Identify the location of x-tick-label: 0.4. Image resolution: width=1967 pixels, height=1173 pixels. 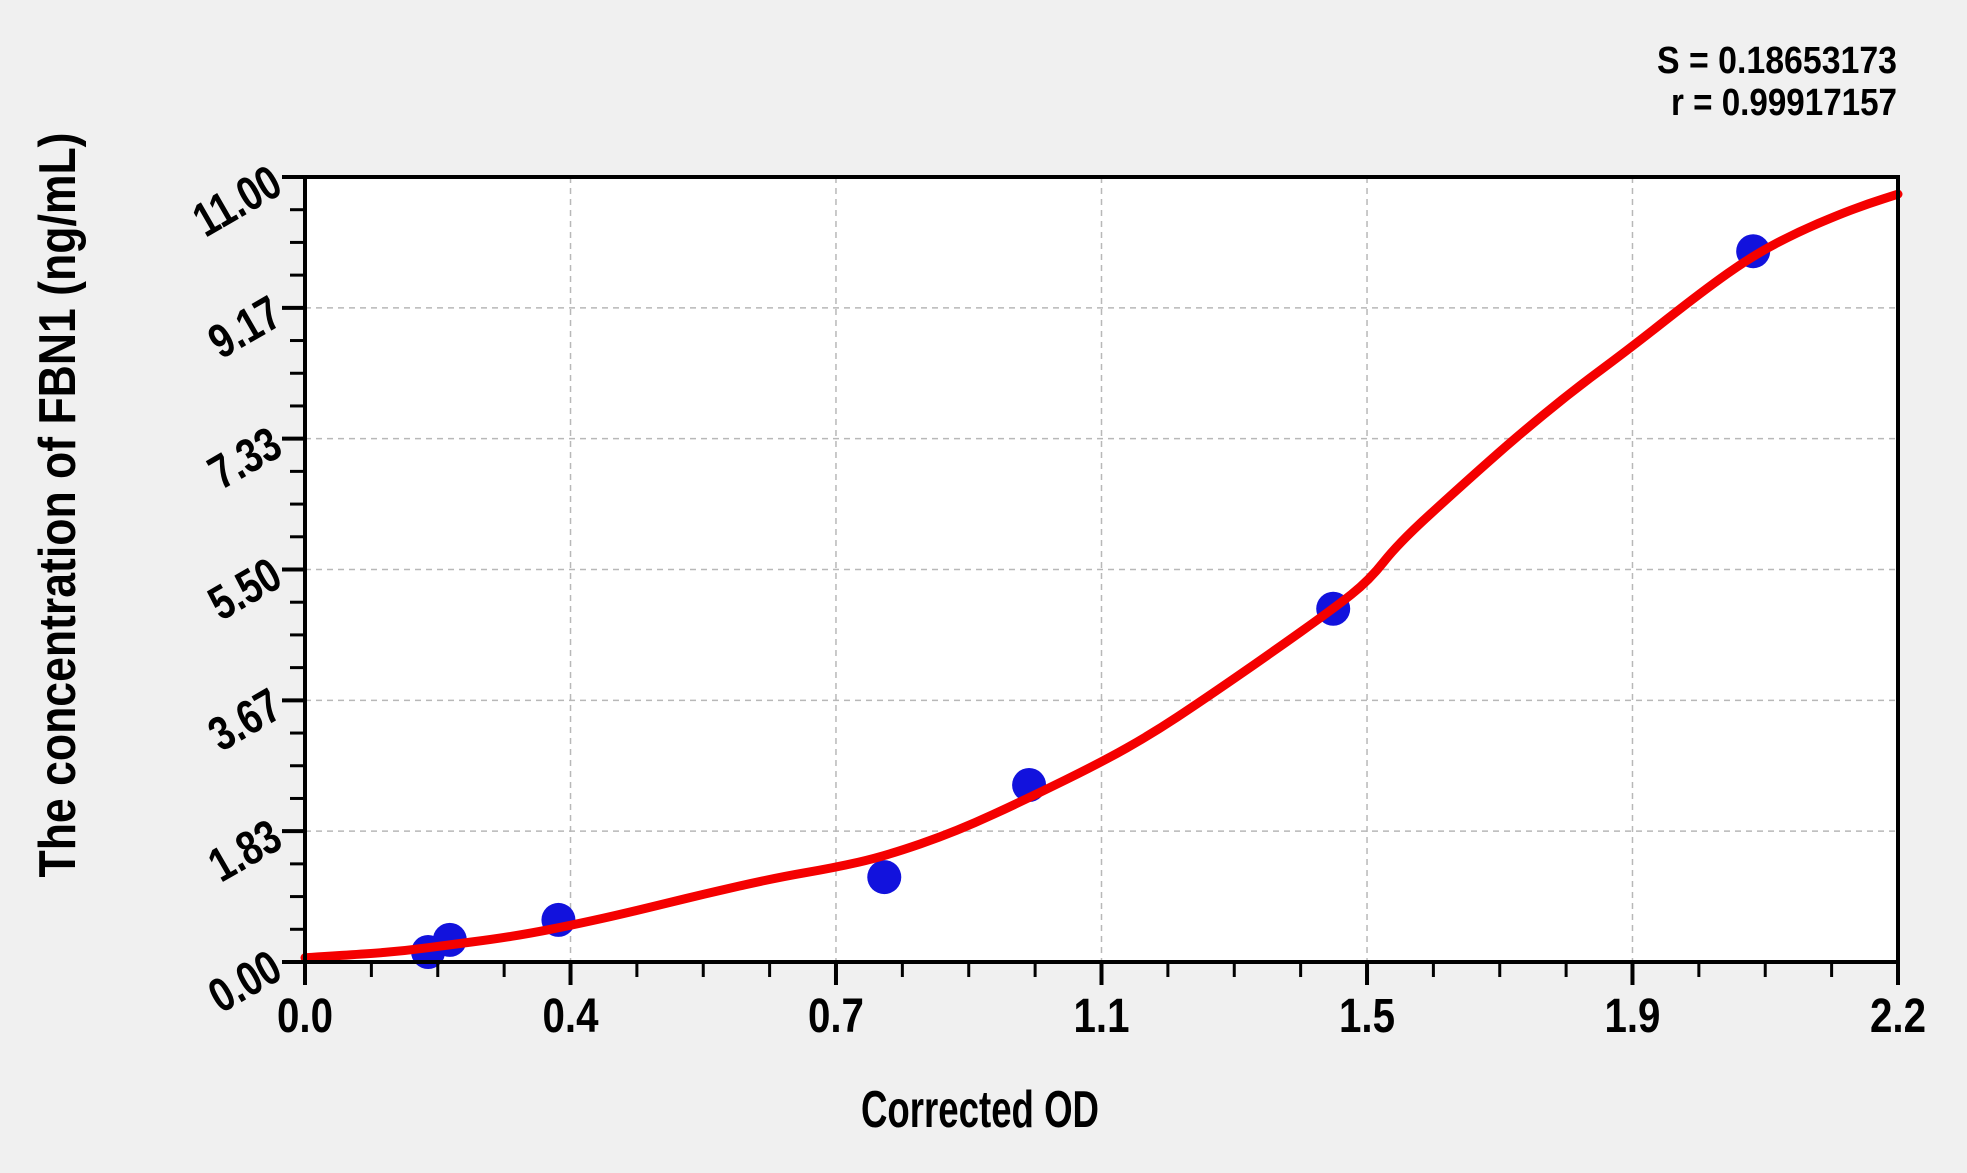
(571, 1016).